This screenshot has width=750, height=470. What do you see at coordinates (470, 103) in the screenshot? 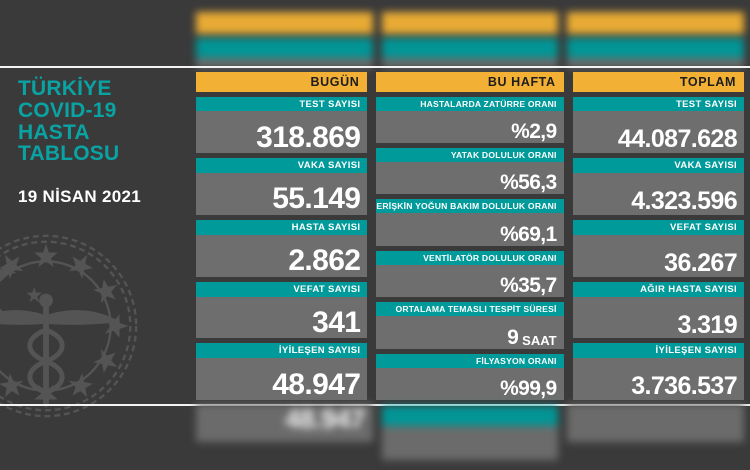
I see `stat-label: HASTALARDA ZATÜRRE ORANI` at bounding box center [470, 103].